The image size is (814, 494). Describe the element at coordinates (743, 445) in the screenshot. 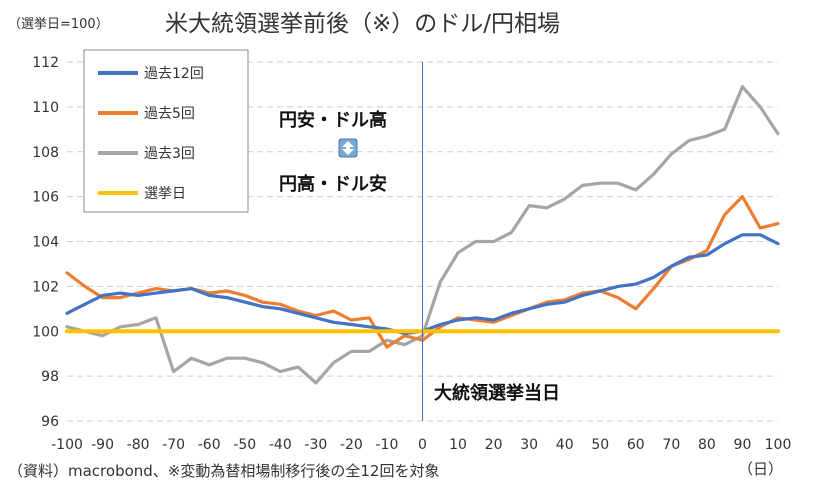

I see `x-tick-label: 90` at that location.